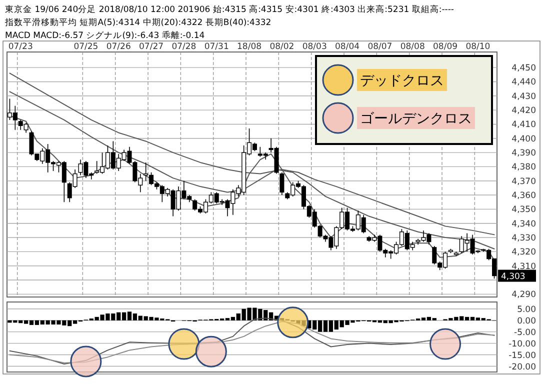 The height and width of the screenshot is (384, 542). I want to click on x-tick-label: 08/10, so click(478, 47).